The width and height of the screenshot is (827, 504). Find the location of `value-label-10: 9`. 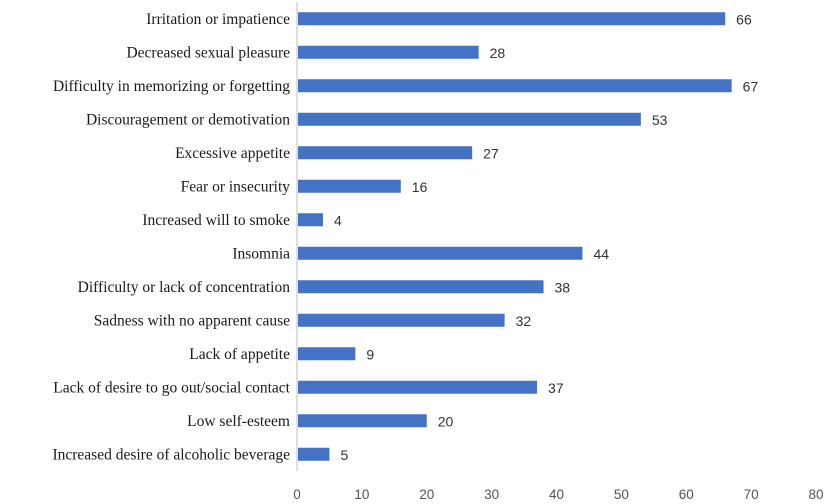

value-label-10: 9 is located at coordinates (370, 354).